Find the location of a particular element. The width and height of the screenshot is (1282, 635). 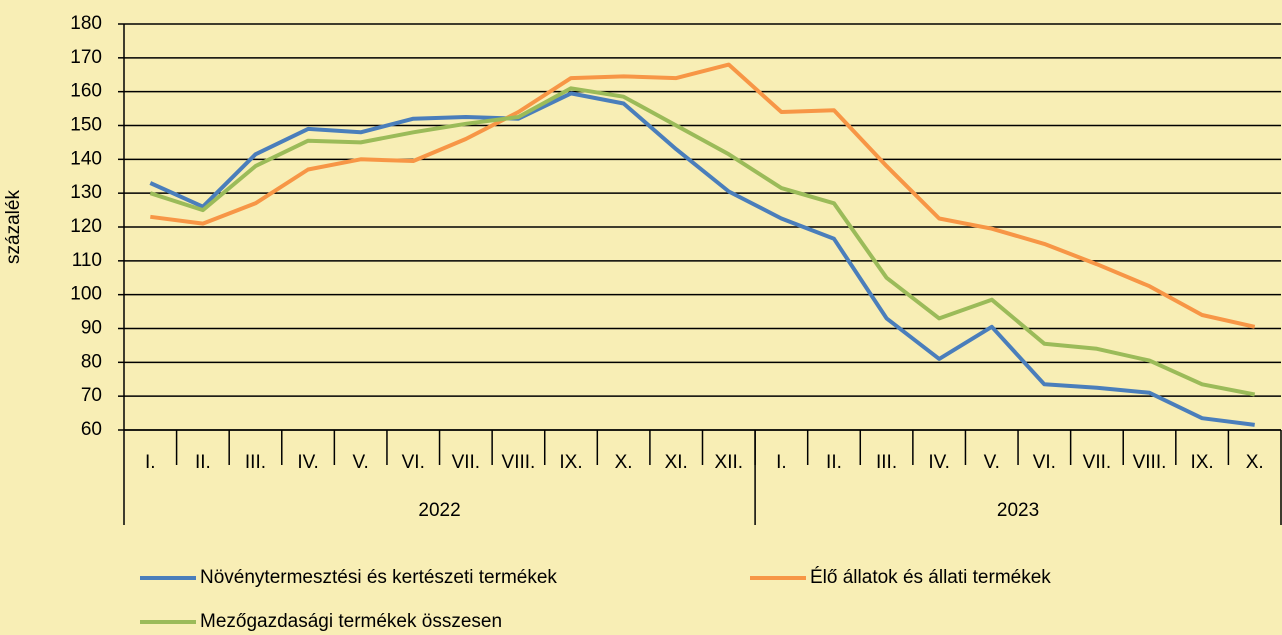

y-tick-label: 110 is located at coordinates (87, 260).